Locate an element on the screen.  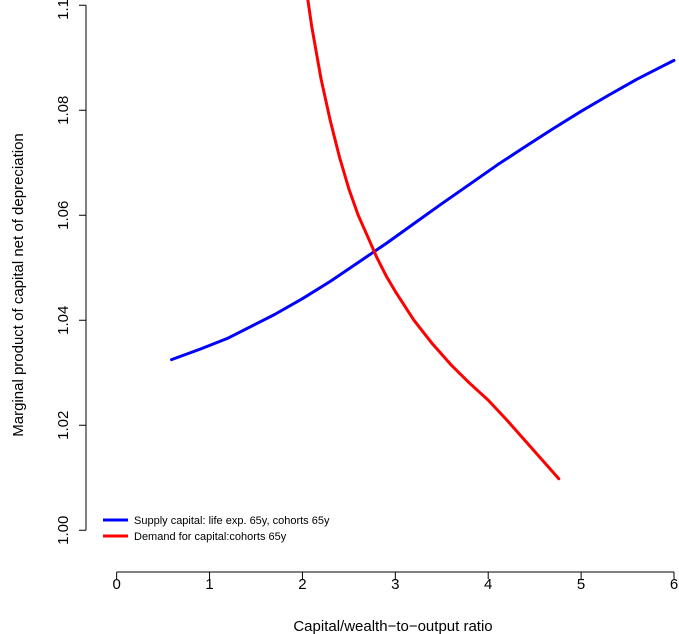
x-tick-label: 3 is located at coordinates (395, 584).